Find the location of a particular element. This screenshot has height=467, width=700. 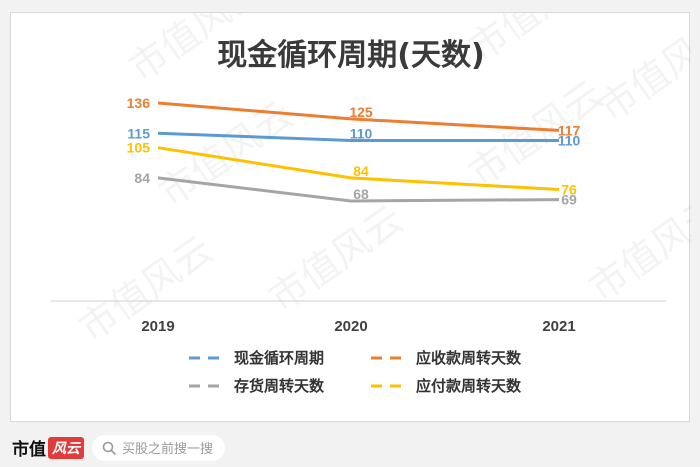

data-label: 115 is located at coordinates (138, 133).